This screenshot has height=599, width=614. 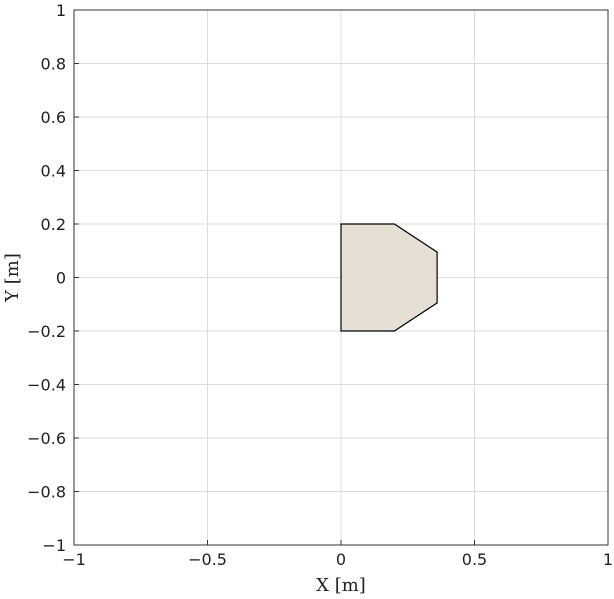 I want to click on x-tick-label-1: −0.5, so click(x=207, y=559).